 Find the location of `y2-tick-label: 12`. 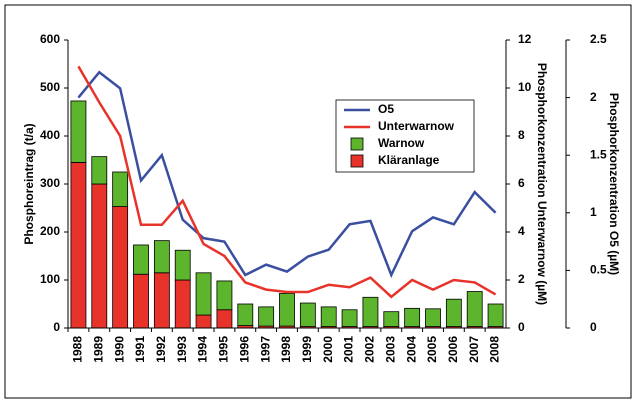

y2-tick-label: 12 is located at coordinates (525, 39).